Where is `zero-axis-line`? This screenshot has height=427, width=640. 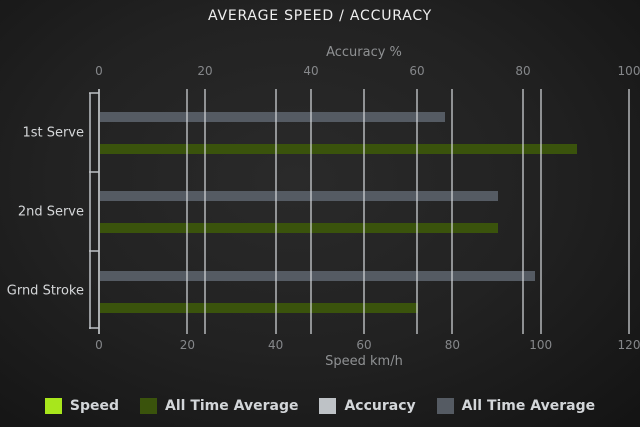
zero-axis-line is located at coordinates (99, 211).